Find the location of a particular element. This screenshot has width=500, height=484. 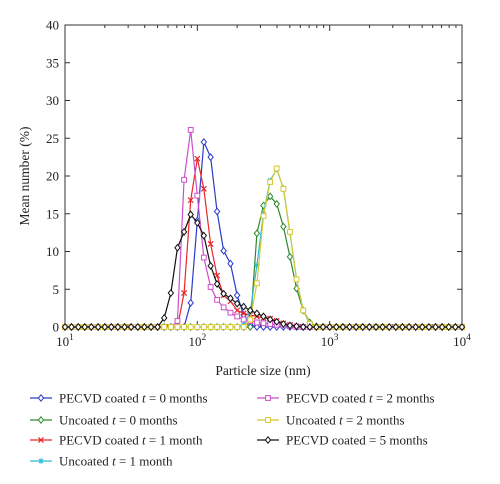

x-tick-exp: 3 is located at coordinates (336, 338).